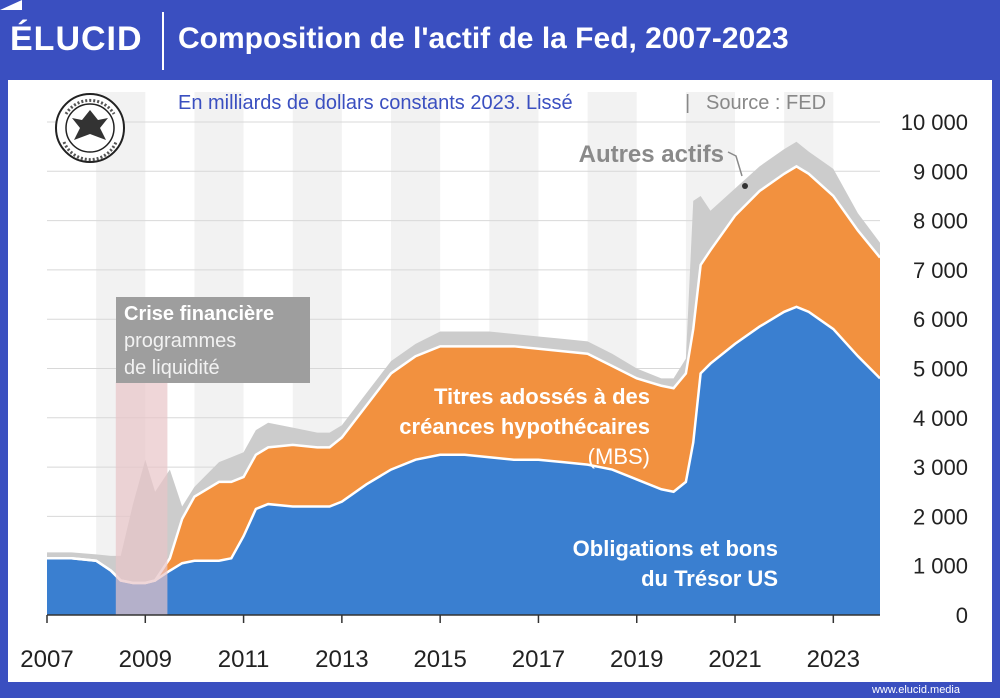  What do you see at coordinates (212, 456) in the screenshot?
I see `crisis-band-group: Crise financière programmes de liquidité` at bounding box center [212, 456].